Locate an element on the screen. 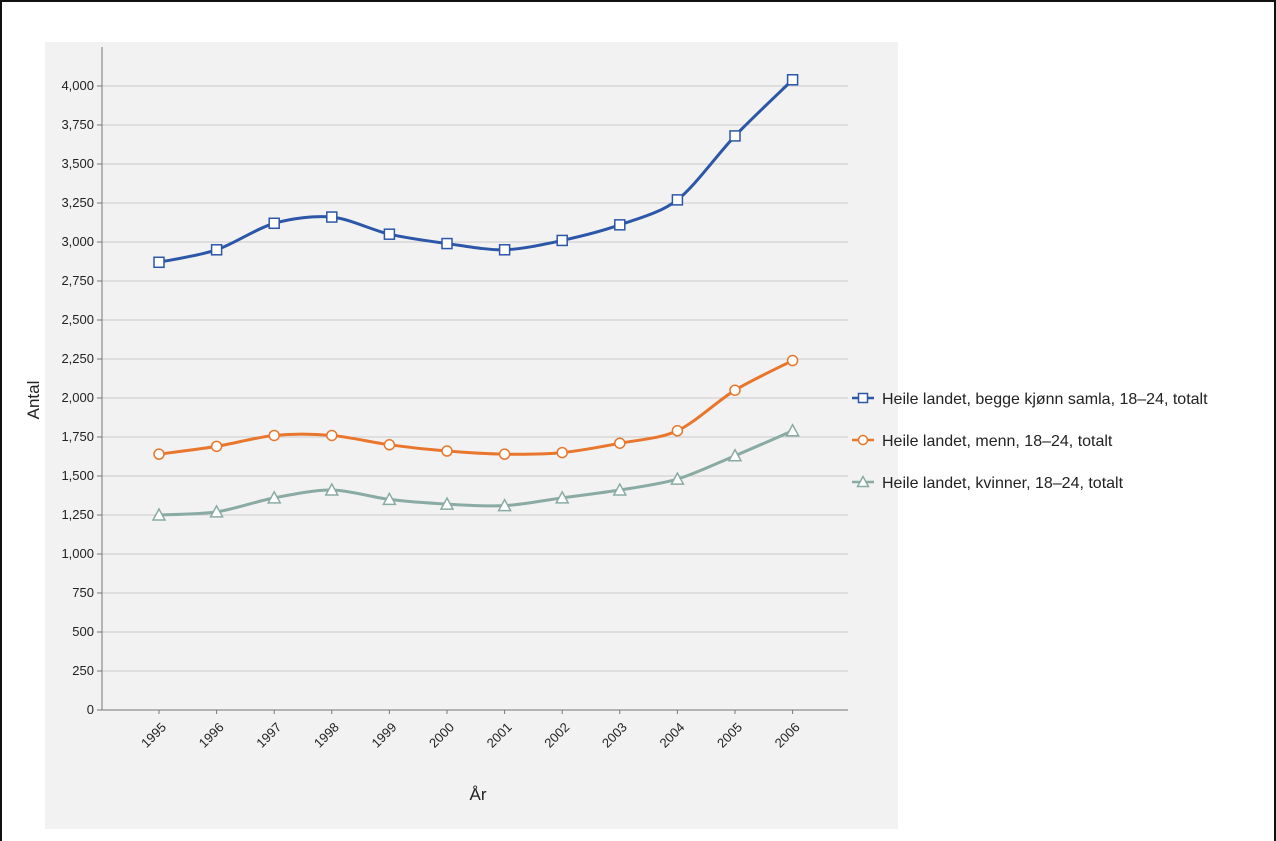 The image size is (1276, 841). x-tick-label: 2000 is located at coordinates (441, 735).